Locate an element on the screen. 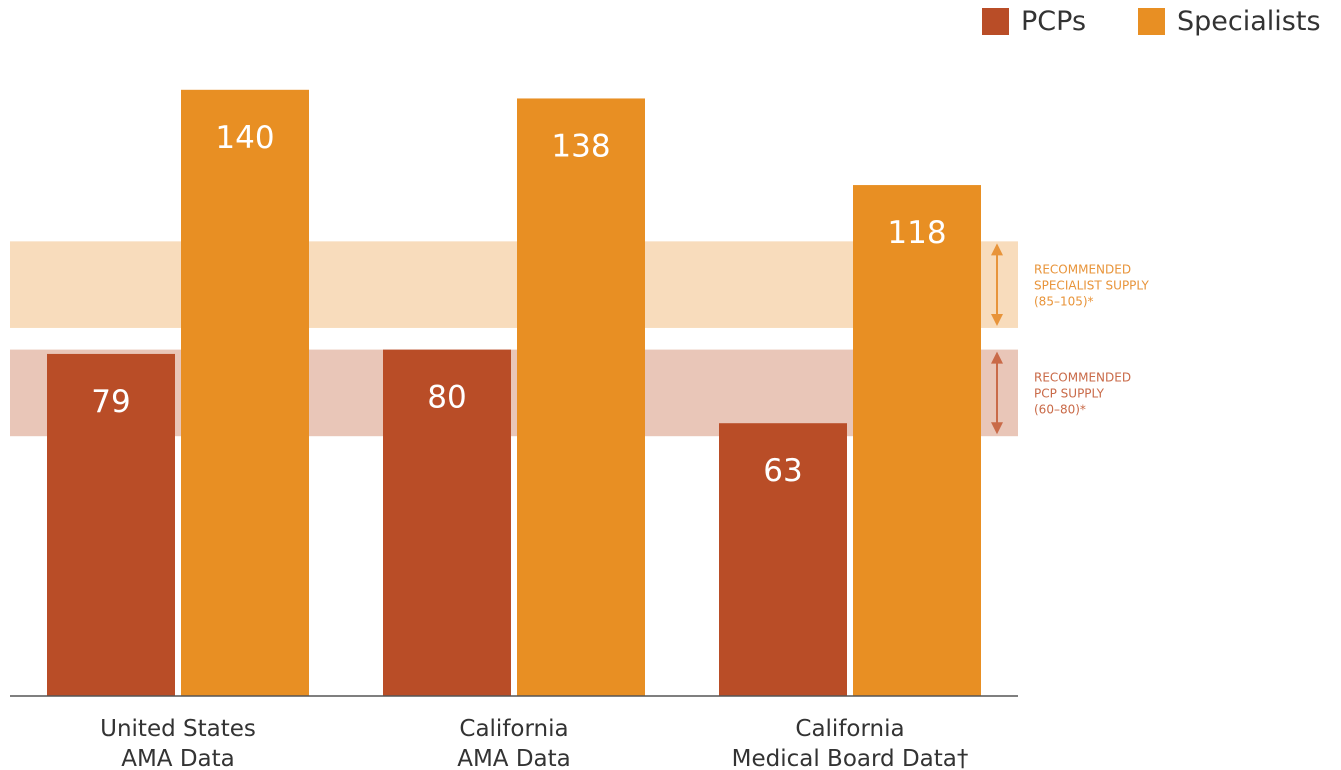 This screenshot has height=770, width=1341. category-label-2: California AMA Data is located at coordinates (514, 743).